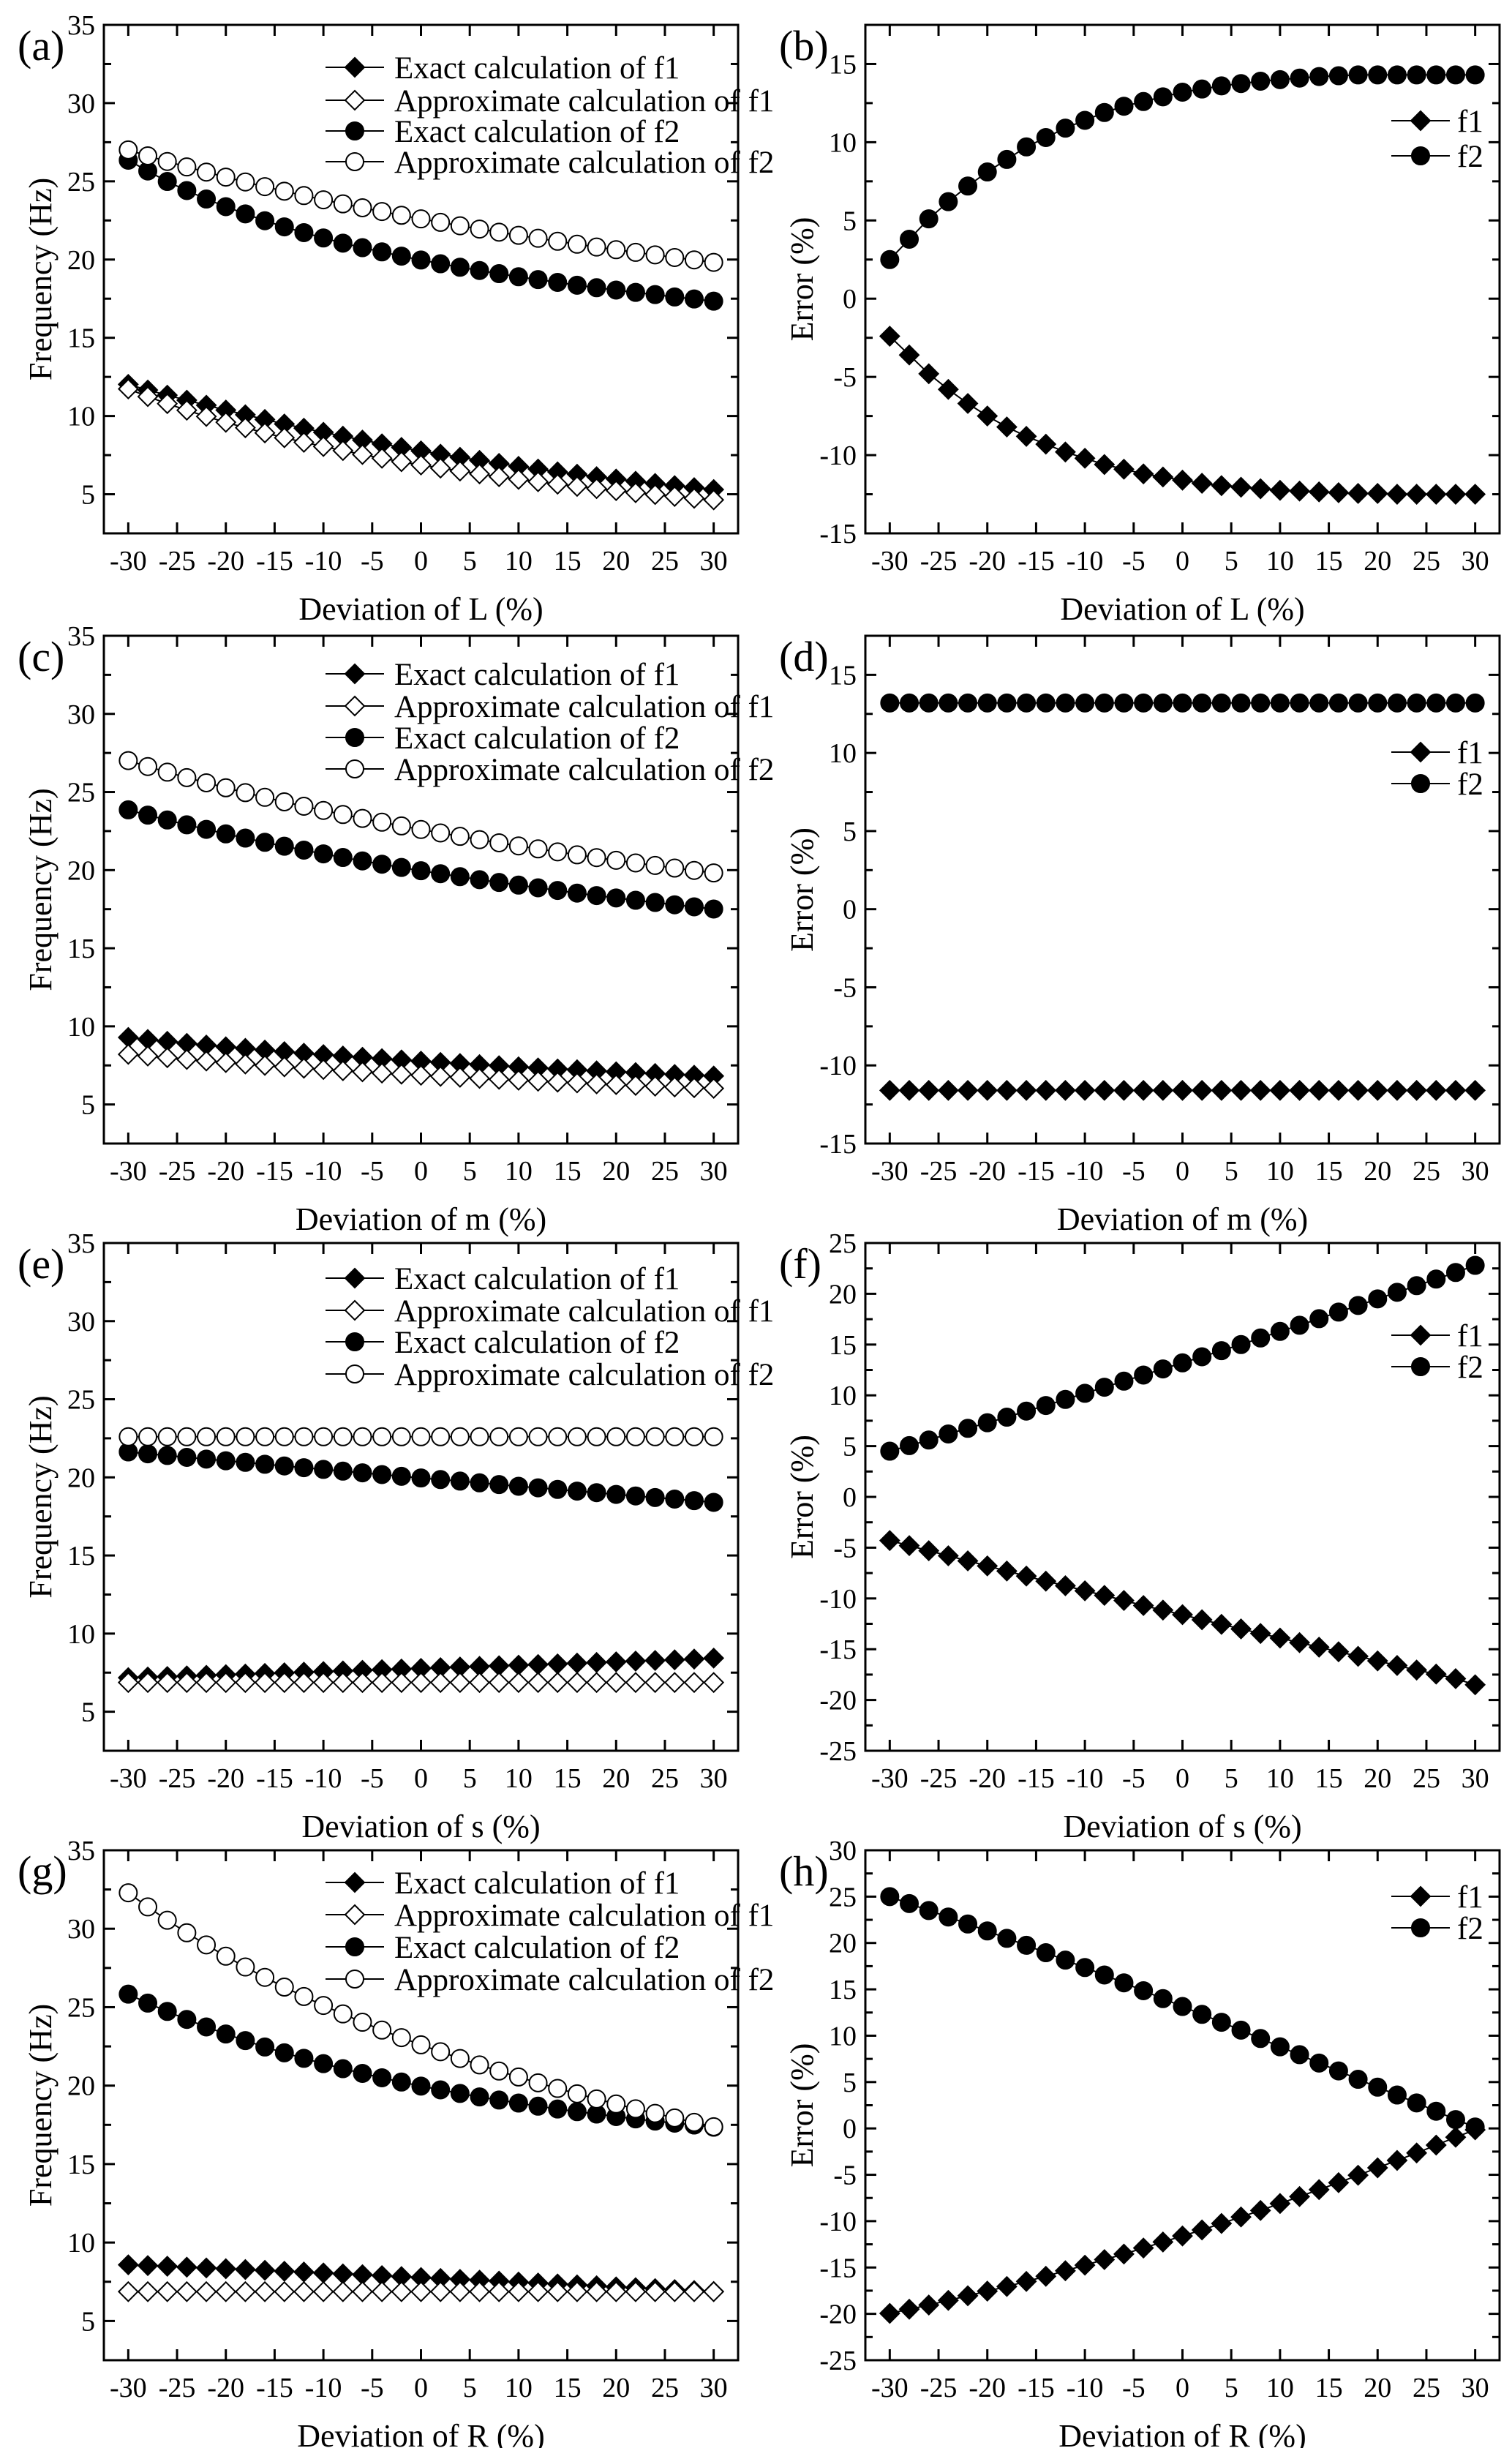  I want to click on x-tick-label: -30, so click(890, 1778).